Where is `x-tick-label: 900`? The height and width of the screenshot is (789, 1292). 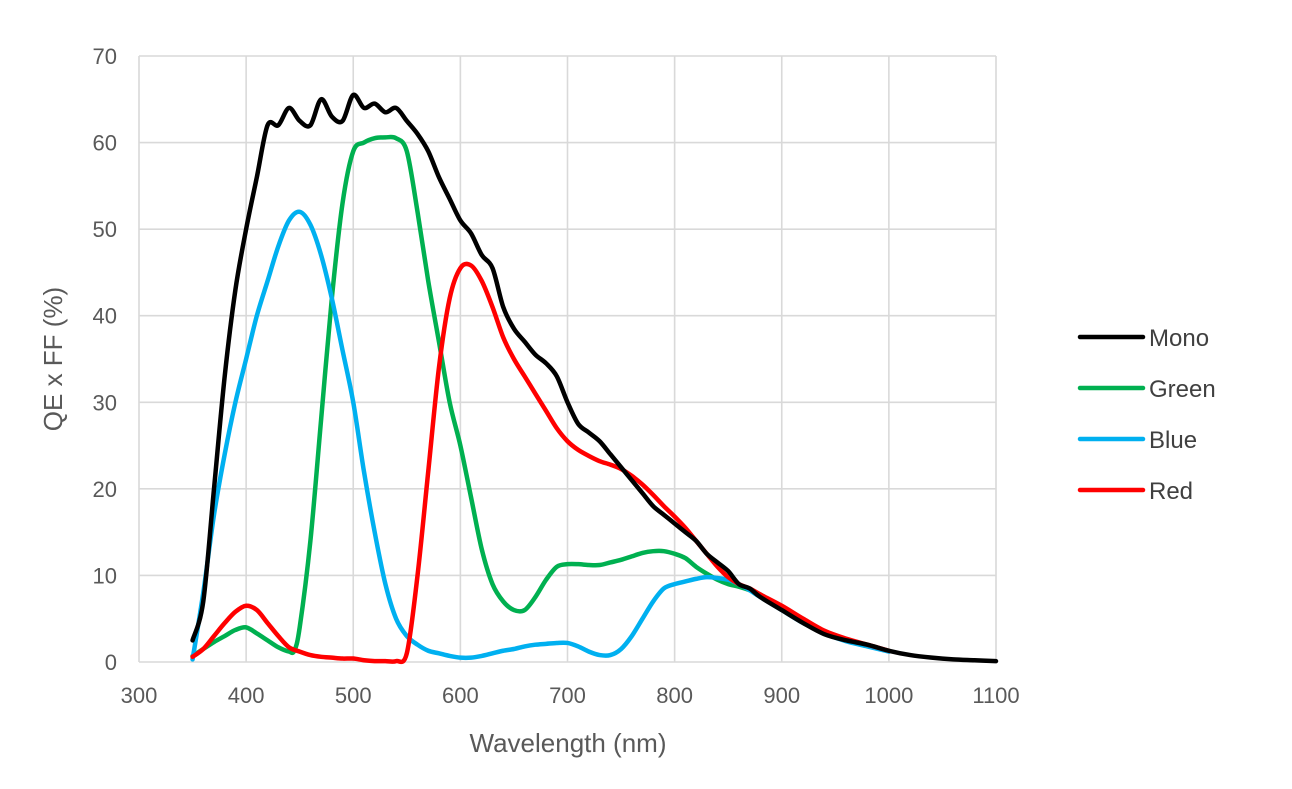
x-tick-label: 900 is located at coordinates (781, 695).